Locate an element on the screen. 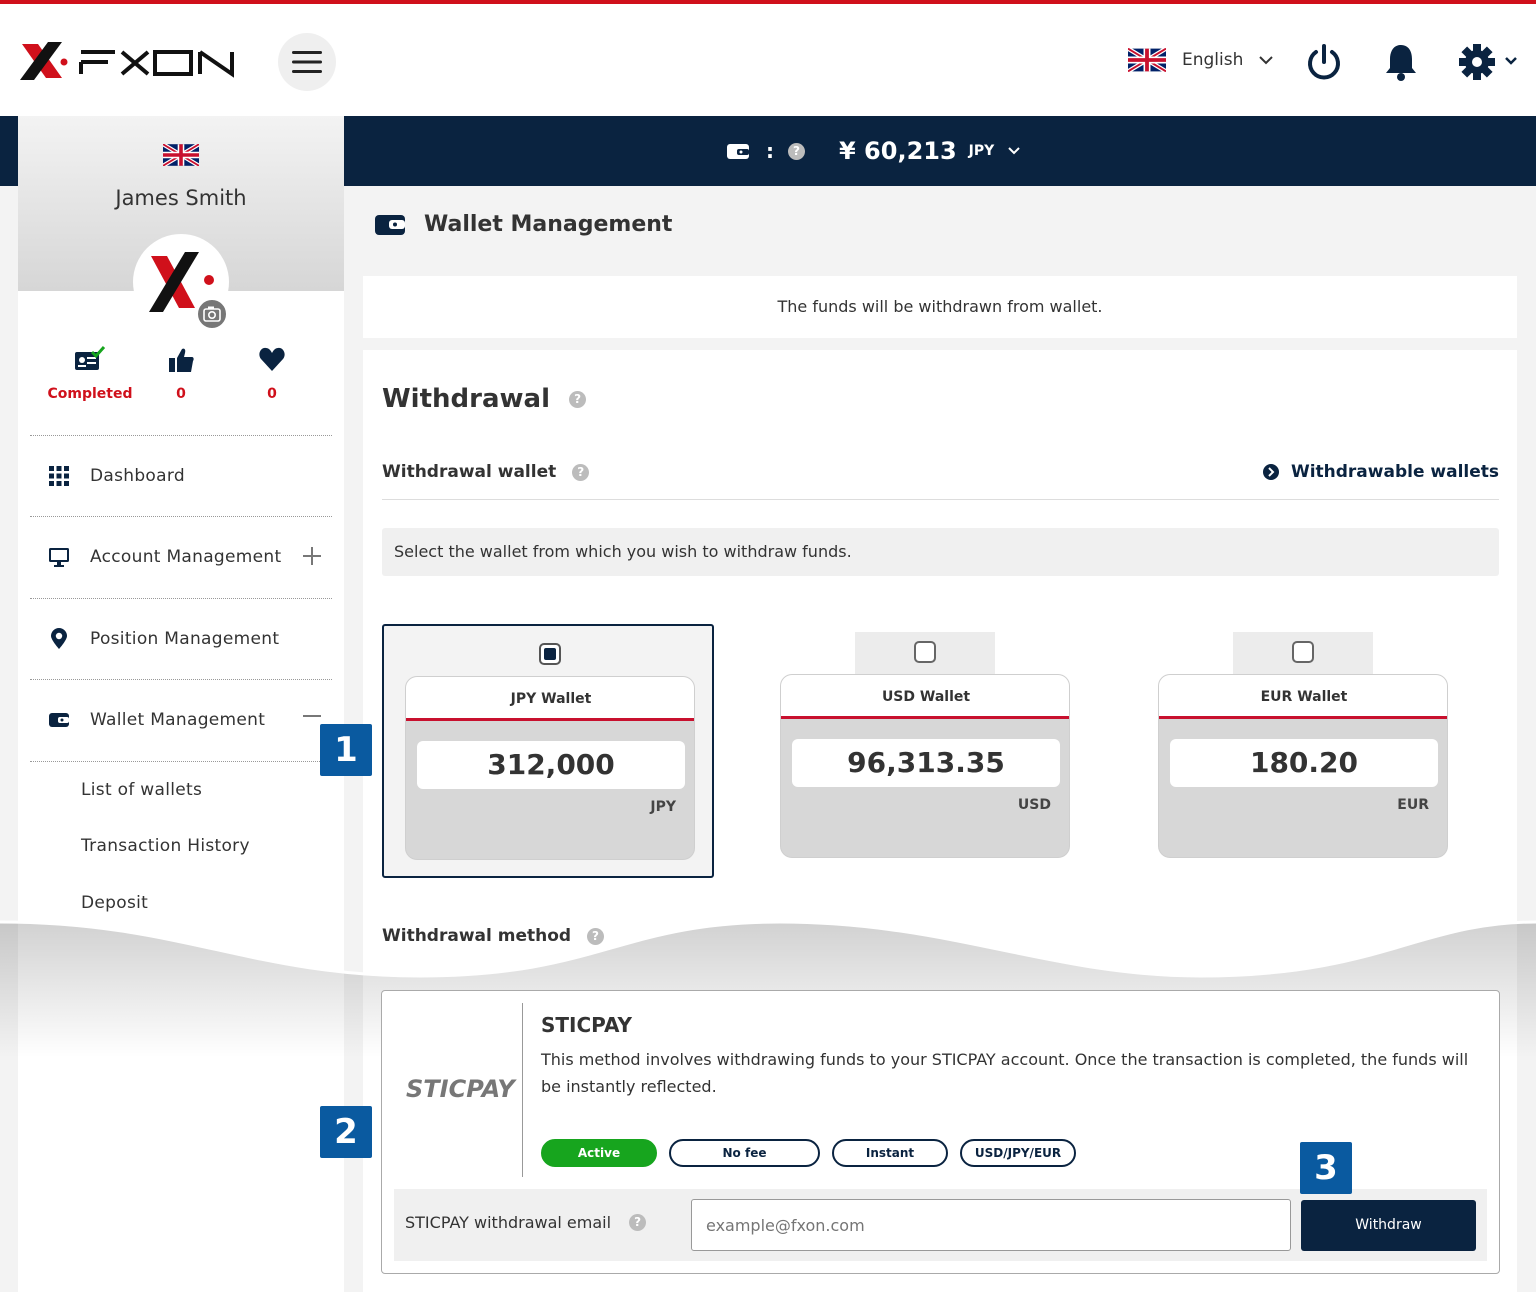 The image size is (1536, 1292). id-card-check-icon is located at coordinates (90, 358).